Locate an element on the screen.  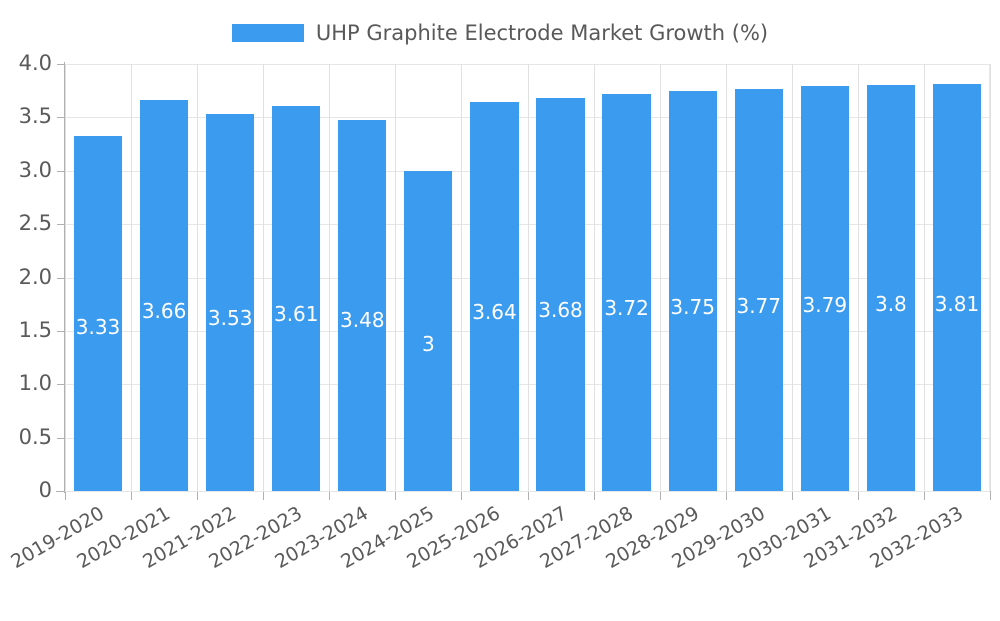
y-axis-tick-label: 3.0 is located at coordinates (35, 169).